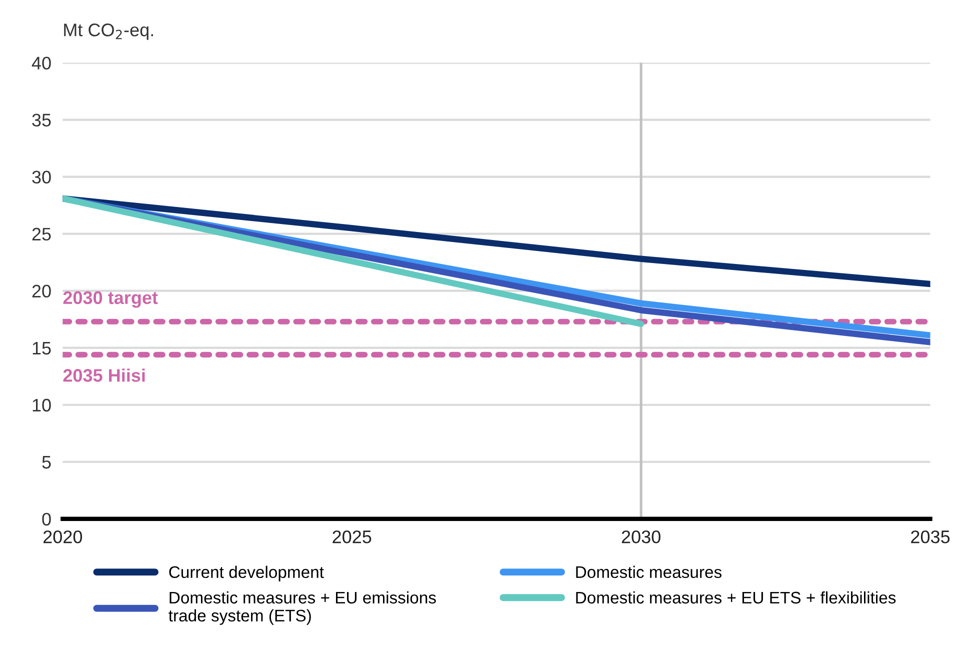 The image size is (964, 661). Describe the element at coordinates (352, 537) in the screenshot. I see `x-tick-label: 2025` at that location.